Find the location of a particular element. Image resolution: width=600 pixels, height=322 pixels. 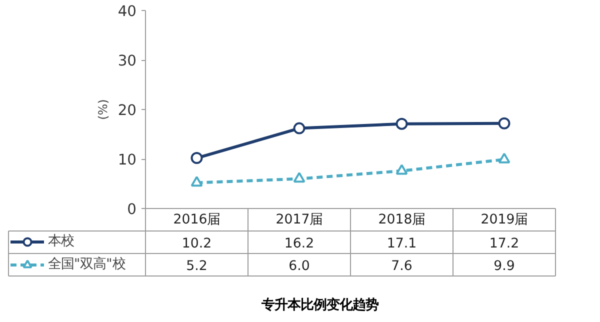

data-label: 9.9 is located at coordinates (504, 266).